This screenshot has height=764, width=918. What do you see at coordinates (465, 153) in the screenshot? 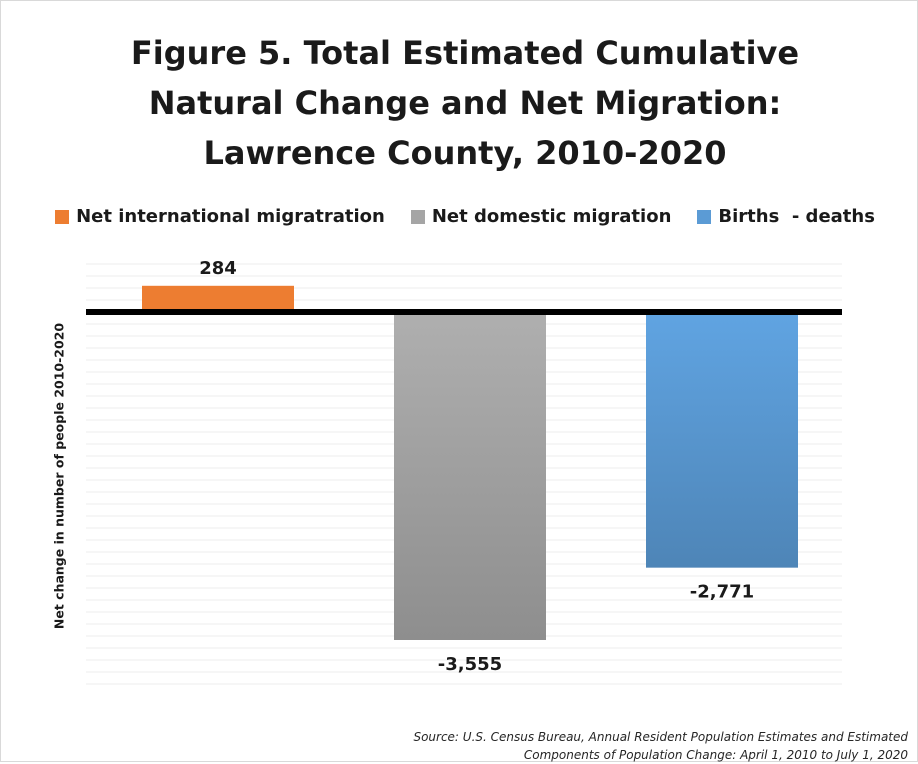
I see `chart-title-line-3: Lawrence County, 2010-2020` at bounding box center [465, 153].